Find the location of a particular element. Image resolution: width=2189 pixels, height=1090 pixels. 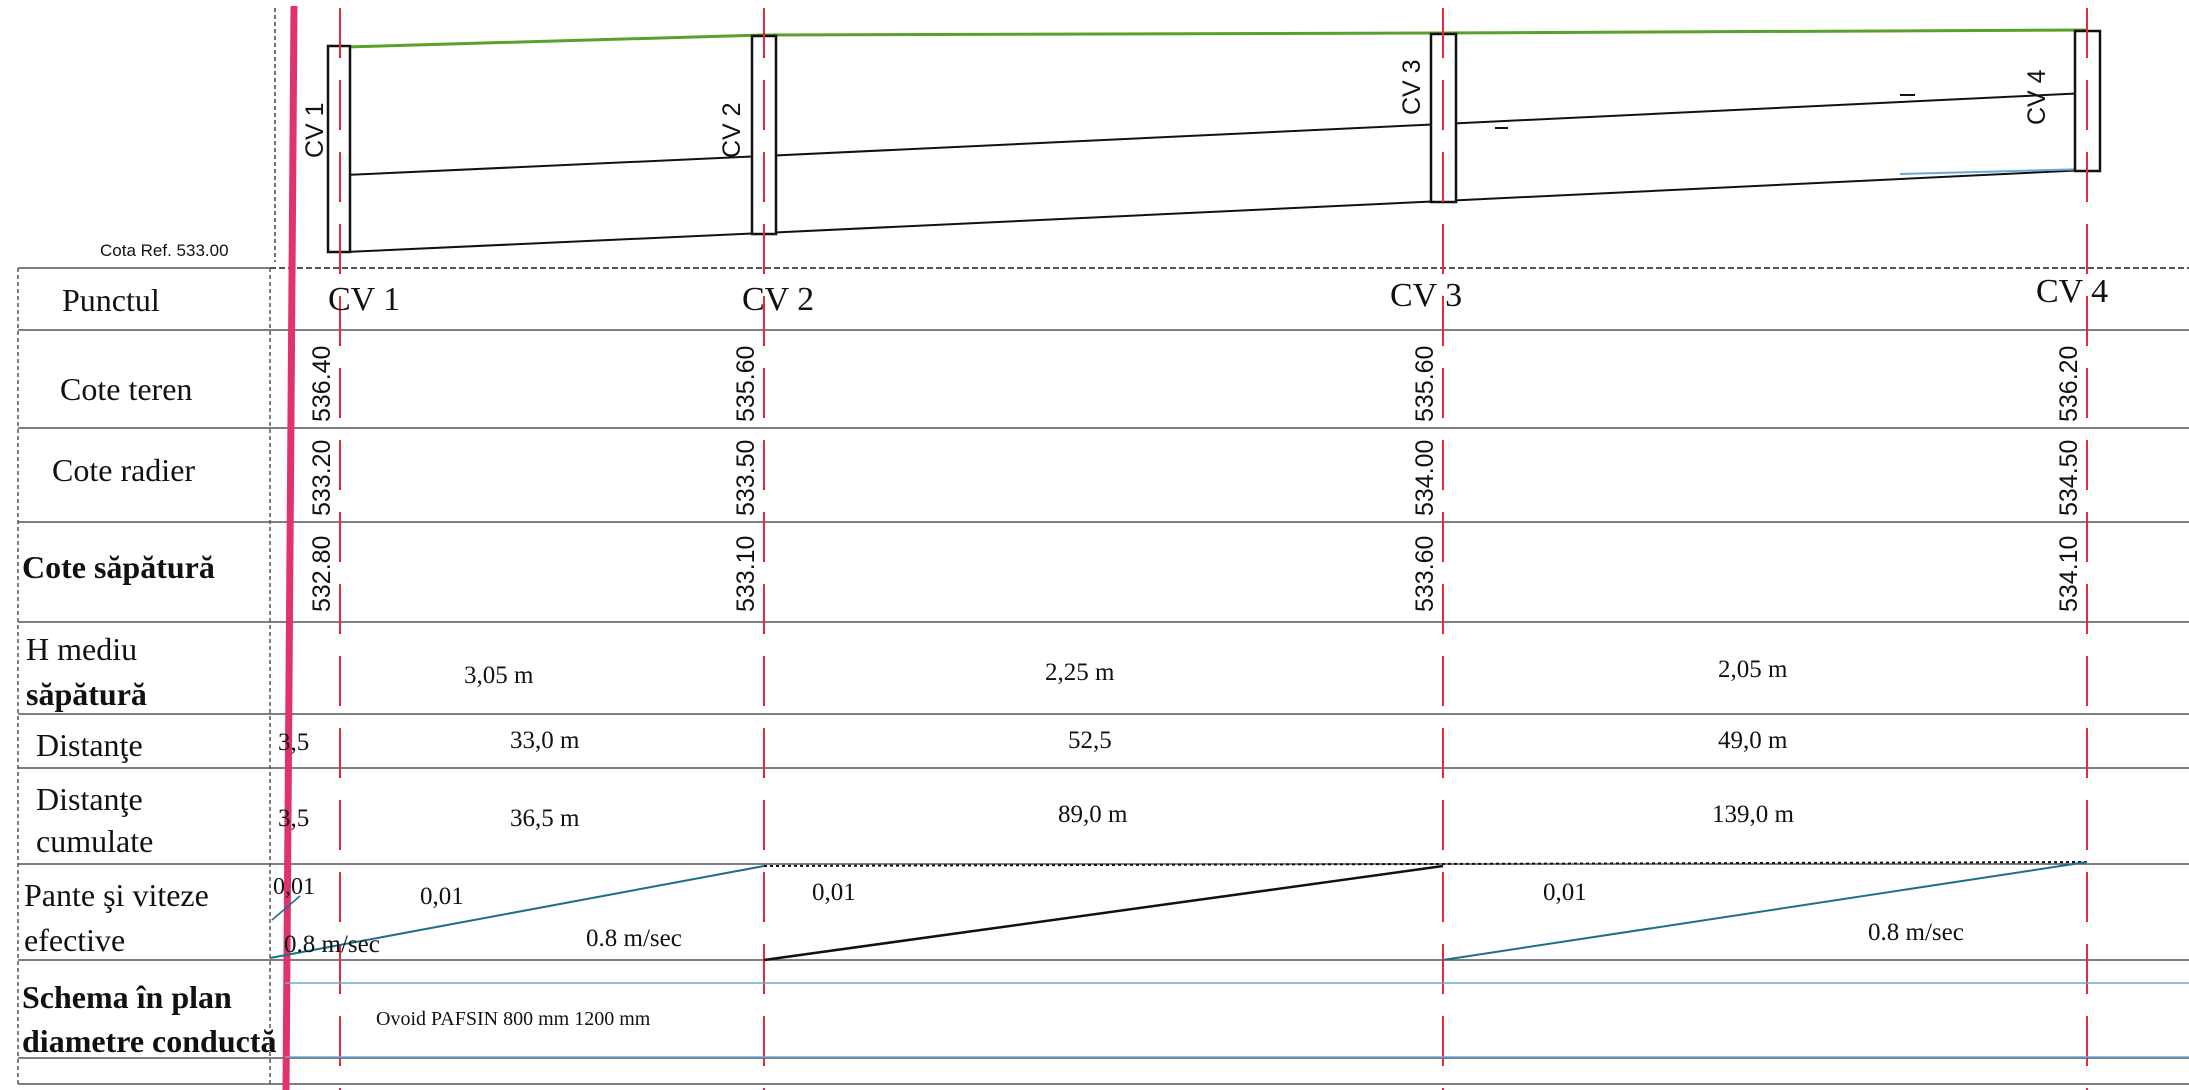

pante-segment-1: 0,01 is located at coordinates (442, 896).